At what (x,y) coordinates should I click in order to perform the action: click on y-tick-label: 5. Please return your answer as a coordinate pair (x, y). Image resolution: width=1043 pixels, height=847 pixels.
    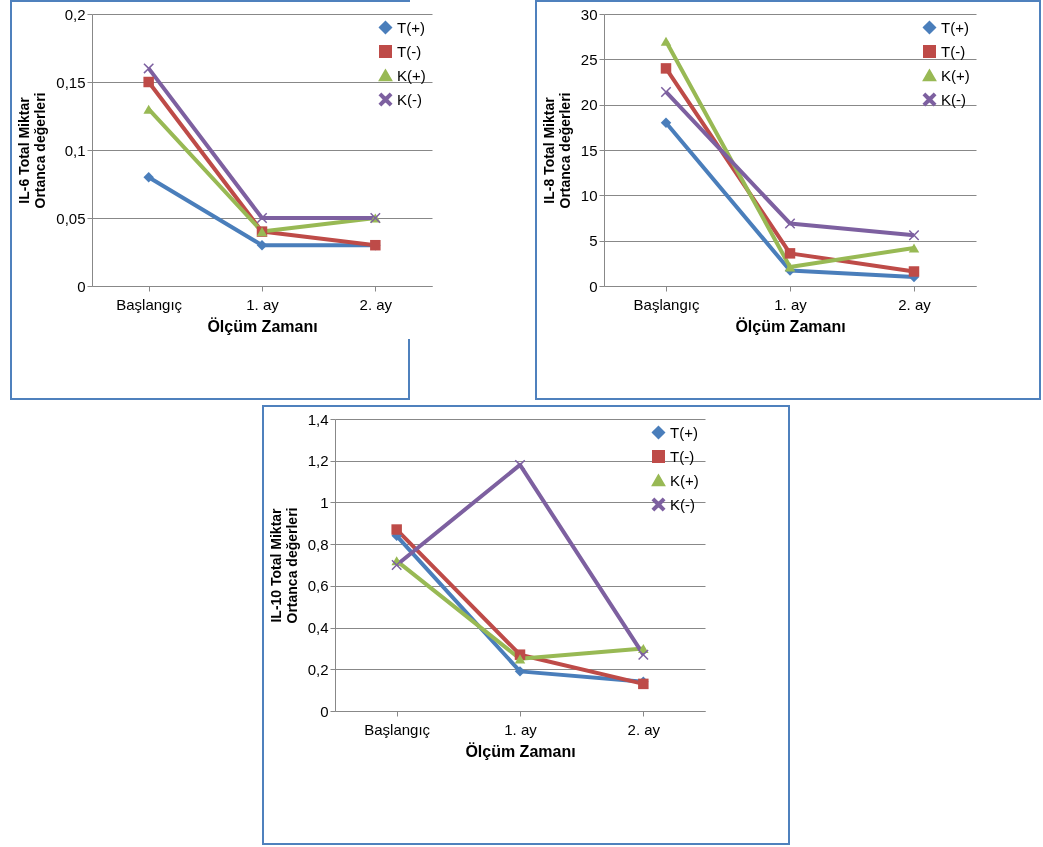
    Looking at the image, I should click on (593, 241).